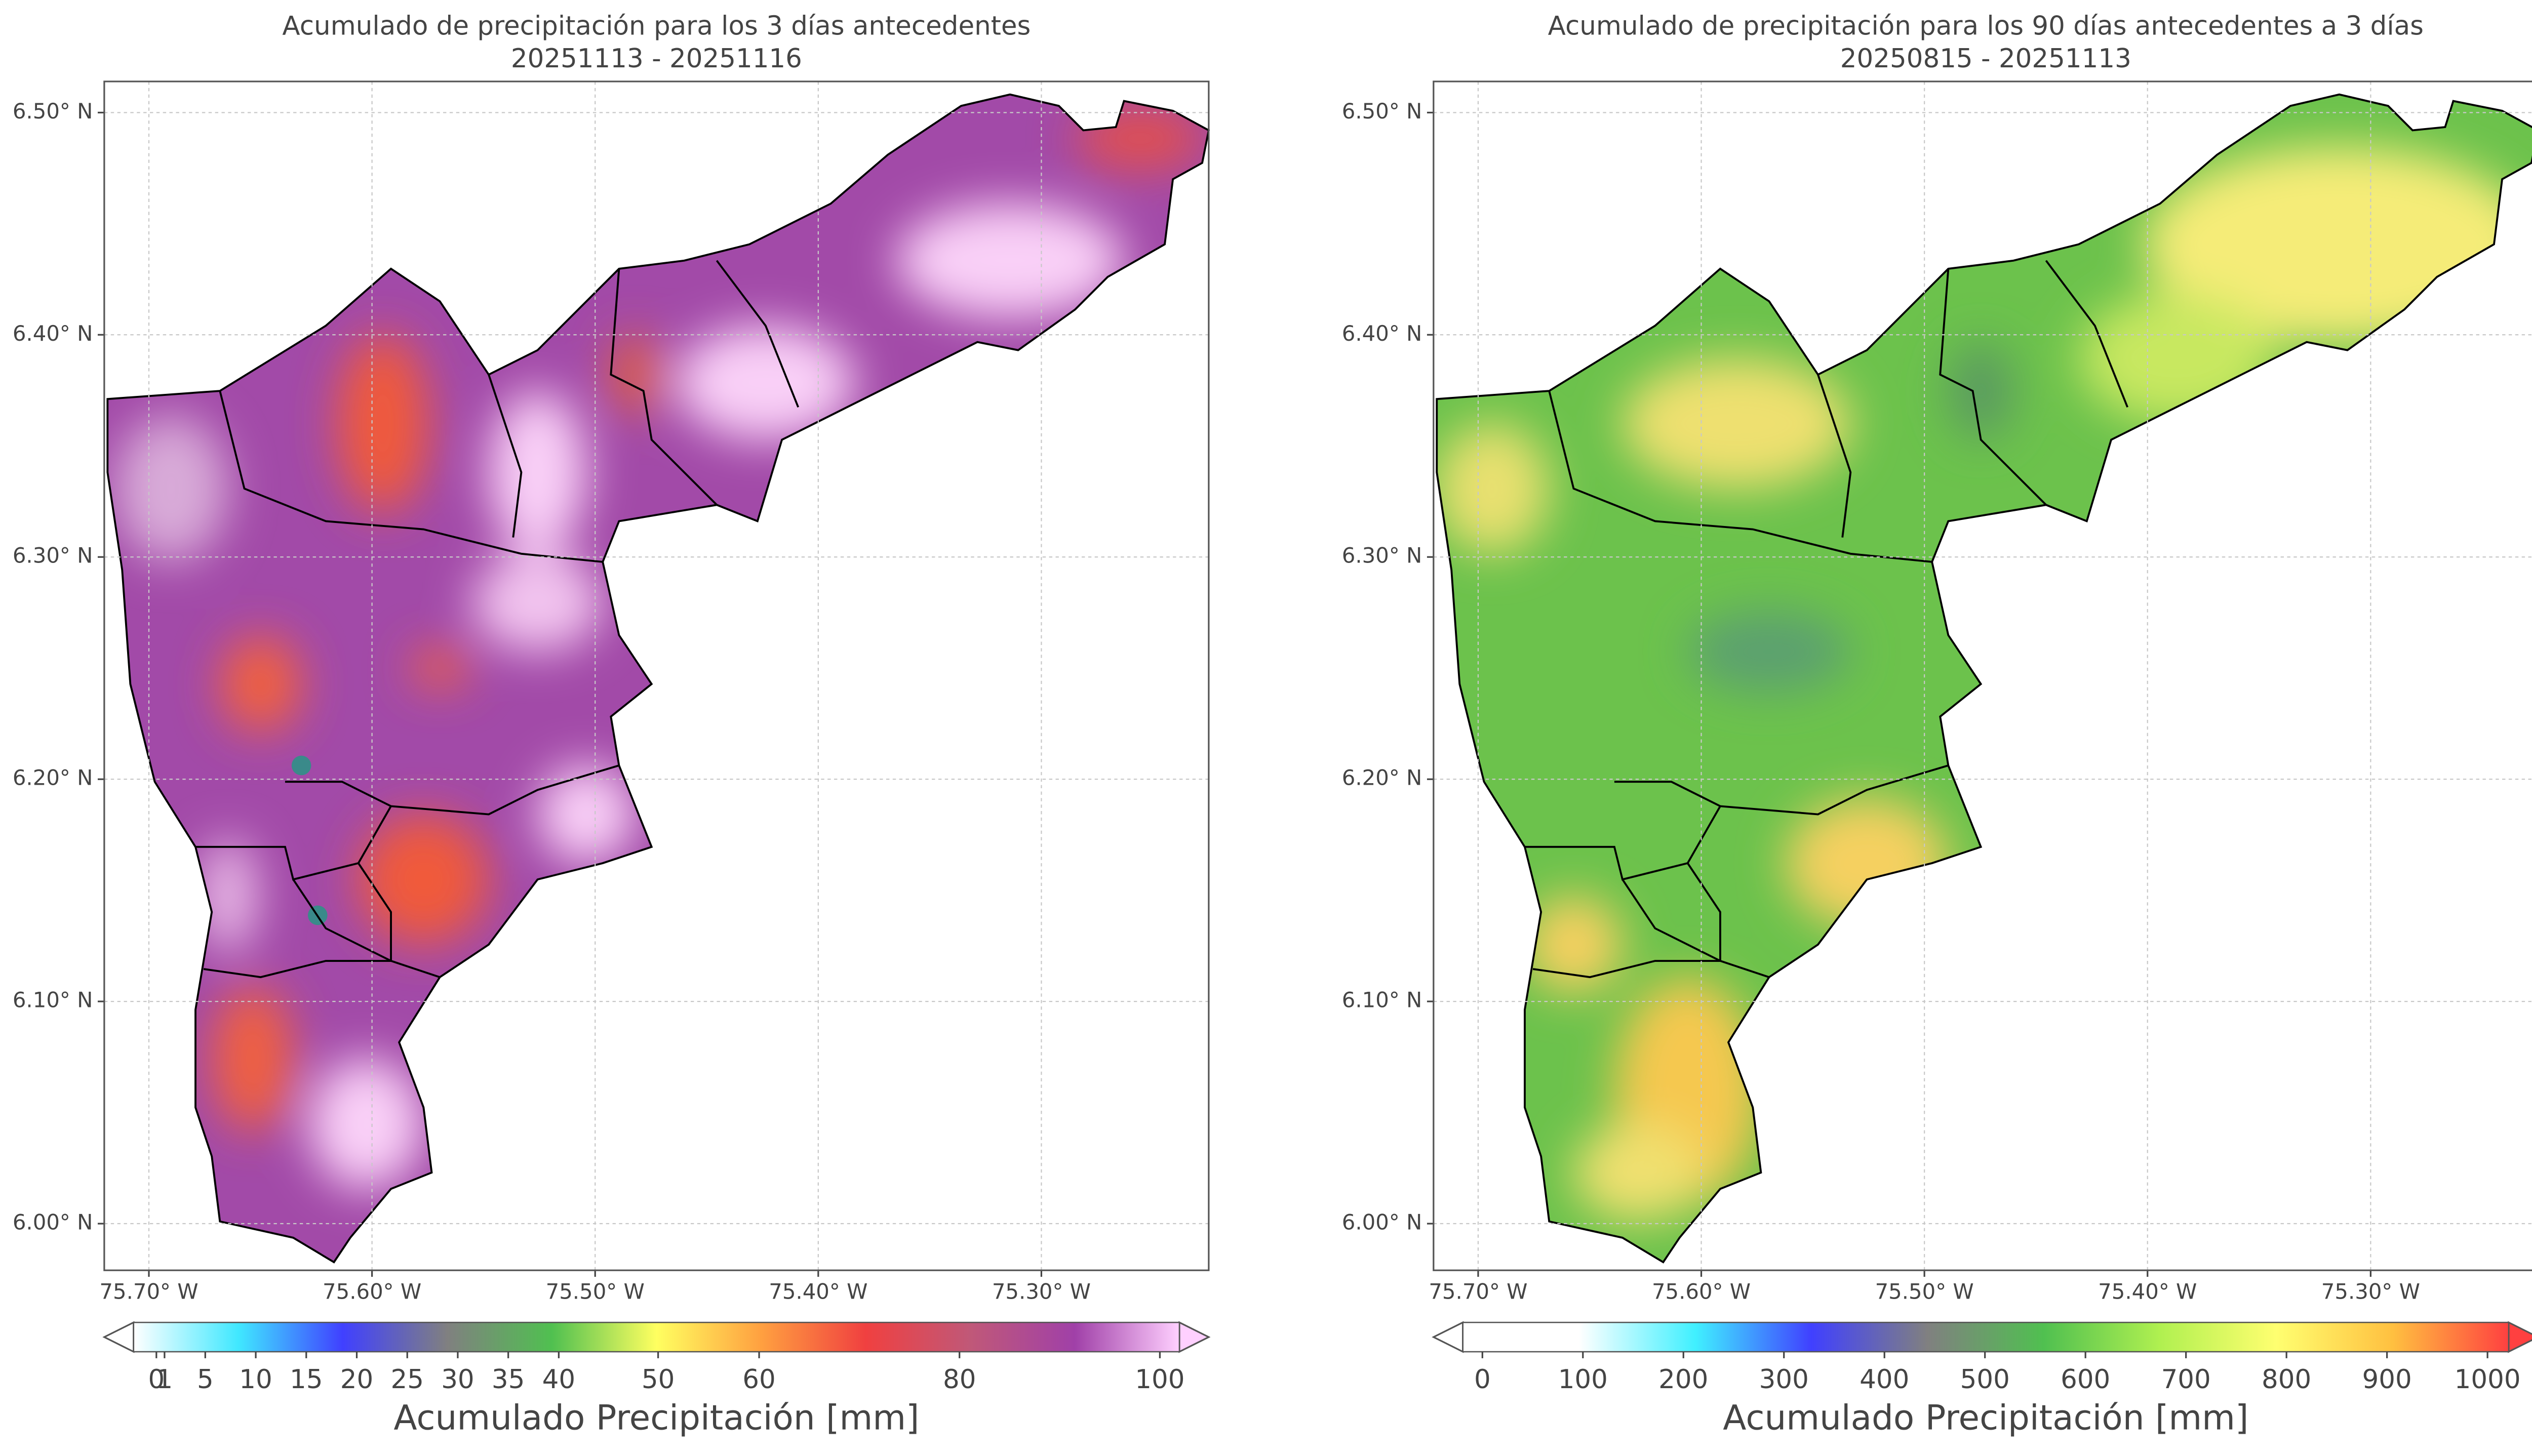  I want to click on panel-subtitle: 20251113 - 20251116, so click(656, 59).